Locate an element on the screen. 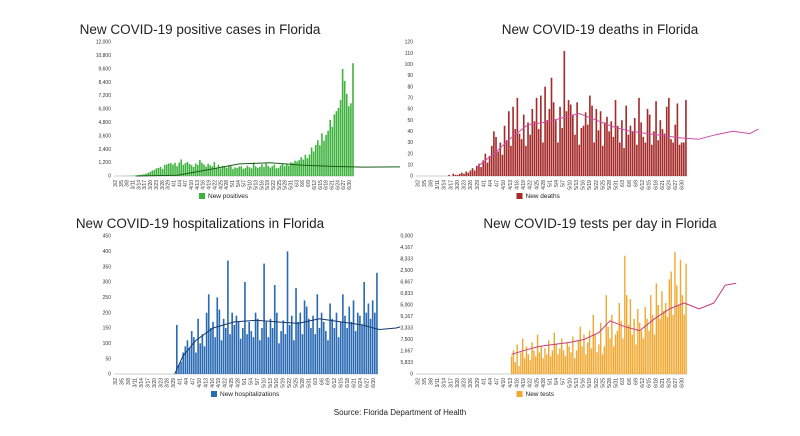 The width and height of the screenshot is (800, 436). x-tick-label: 6/18 is located at coordinates (348, 383).